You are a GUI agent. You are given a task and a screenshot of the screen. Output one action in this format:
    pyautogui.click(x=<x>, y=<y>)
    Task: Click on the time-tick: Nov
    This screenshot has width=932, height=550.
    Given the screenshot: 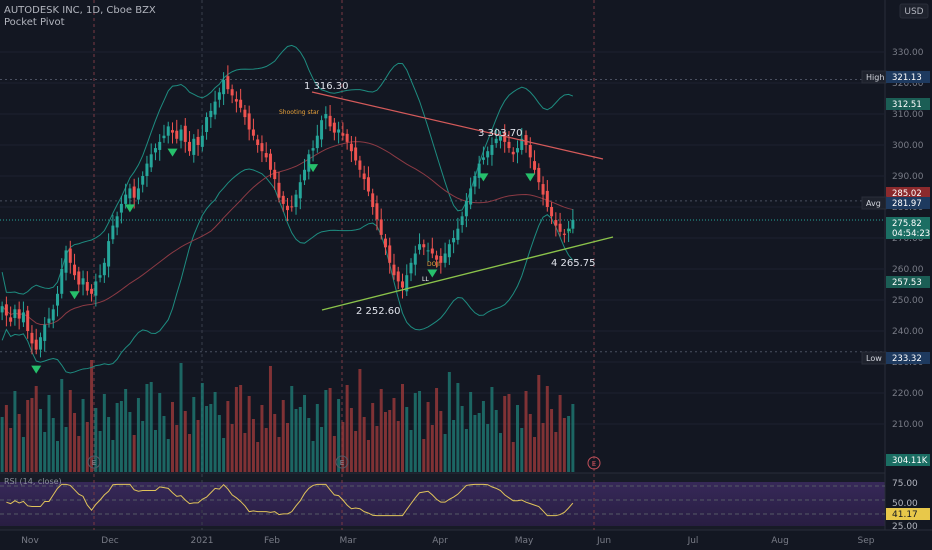 What is the action you would take?
    pyautogui.click(x=30, y=541)
    